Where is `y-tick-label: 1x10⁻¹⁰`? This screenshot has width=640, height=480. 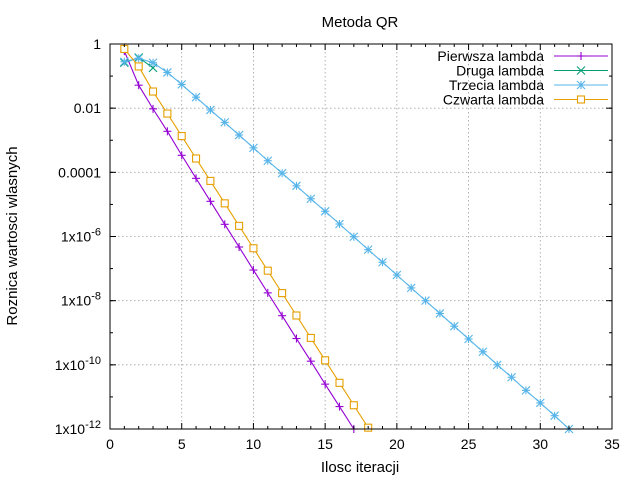 y-tick-label: 1x10⁻¹⁰ is located at coordinates (78, 364).